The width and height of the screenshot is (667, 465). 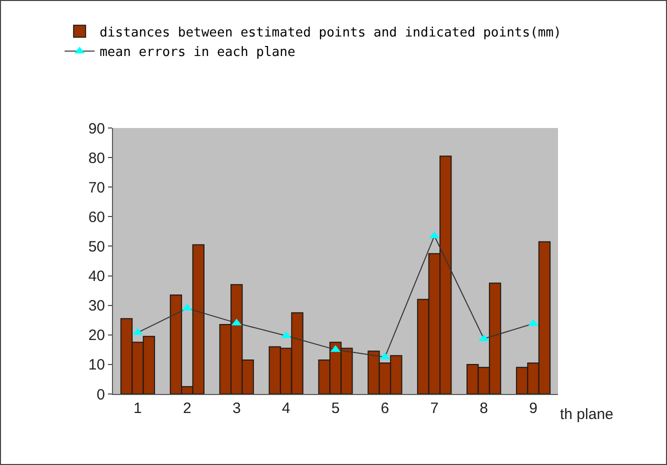 What do you see at coordinates (96, 247) in the screenshot?
I see `y-tick-label: 50` at bounding box center [96, 247].